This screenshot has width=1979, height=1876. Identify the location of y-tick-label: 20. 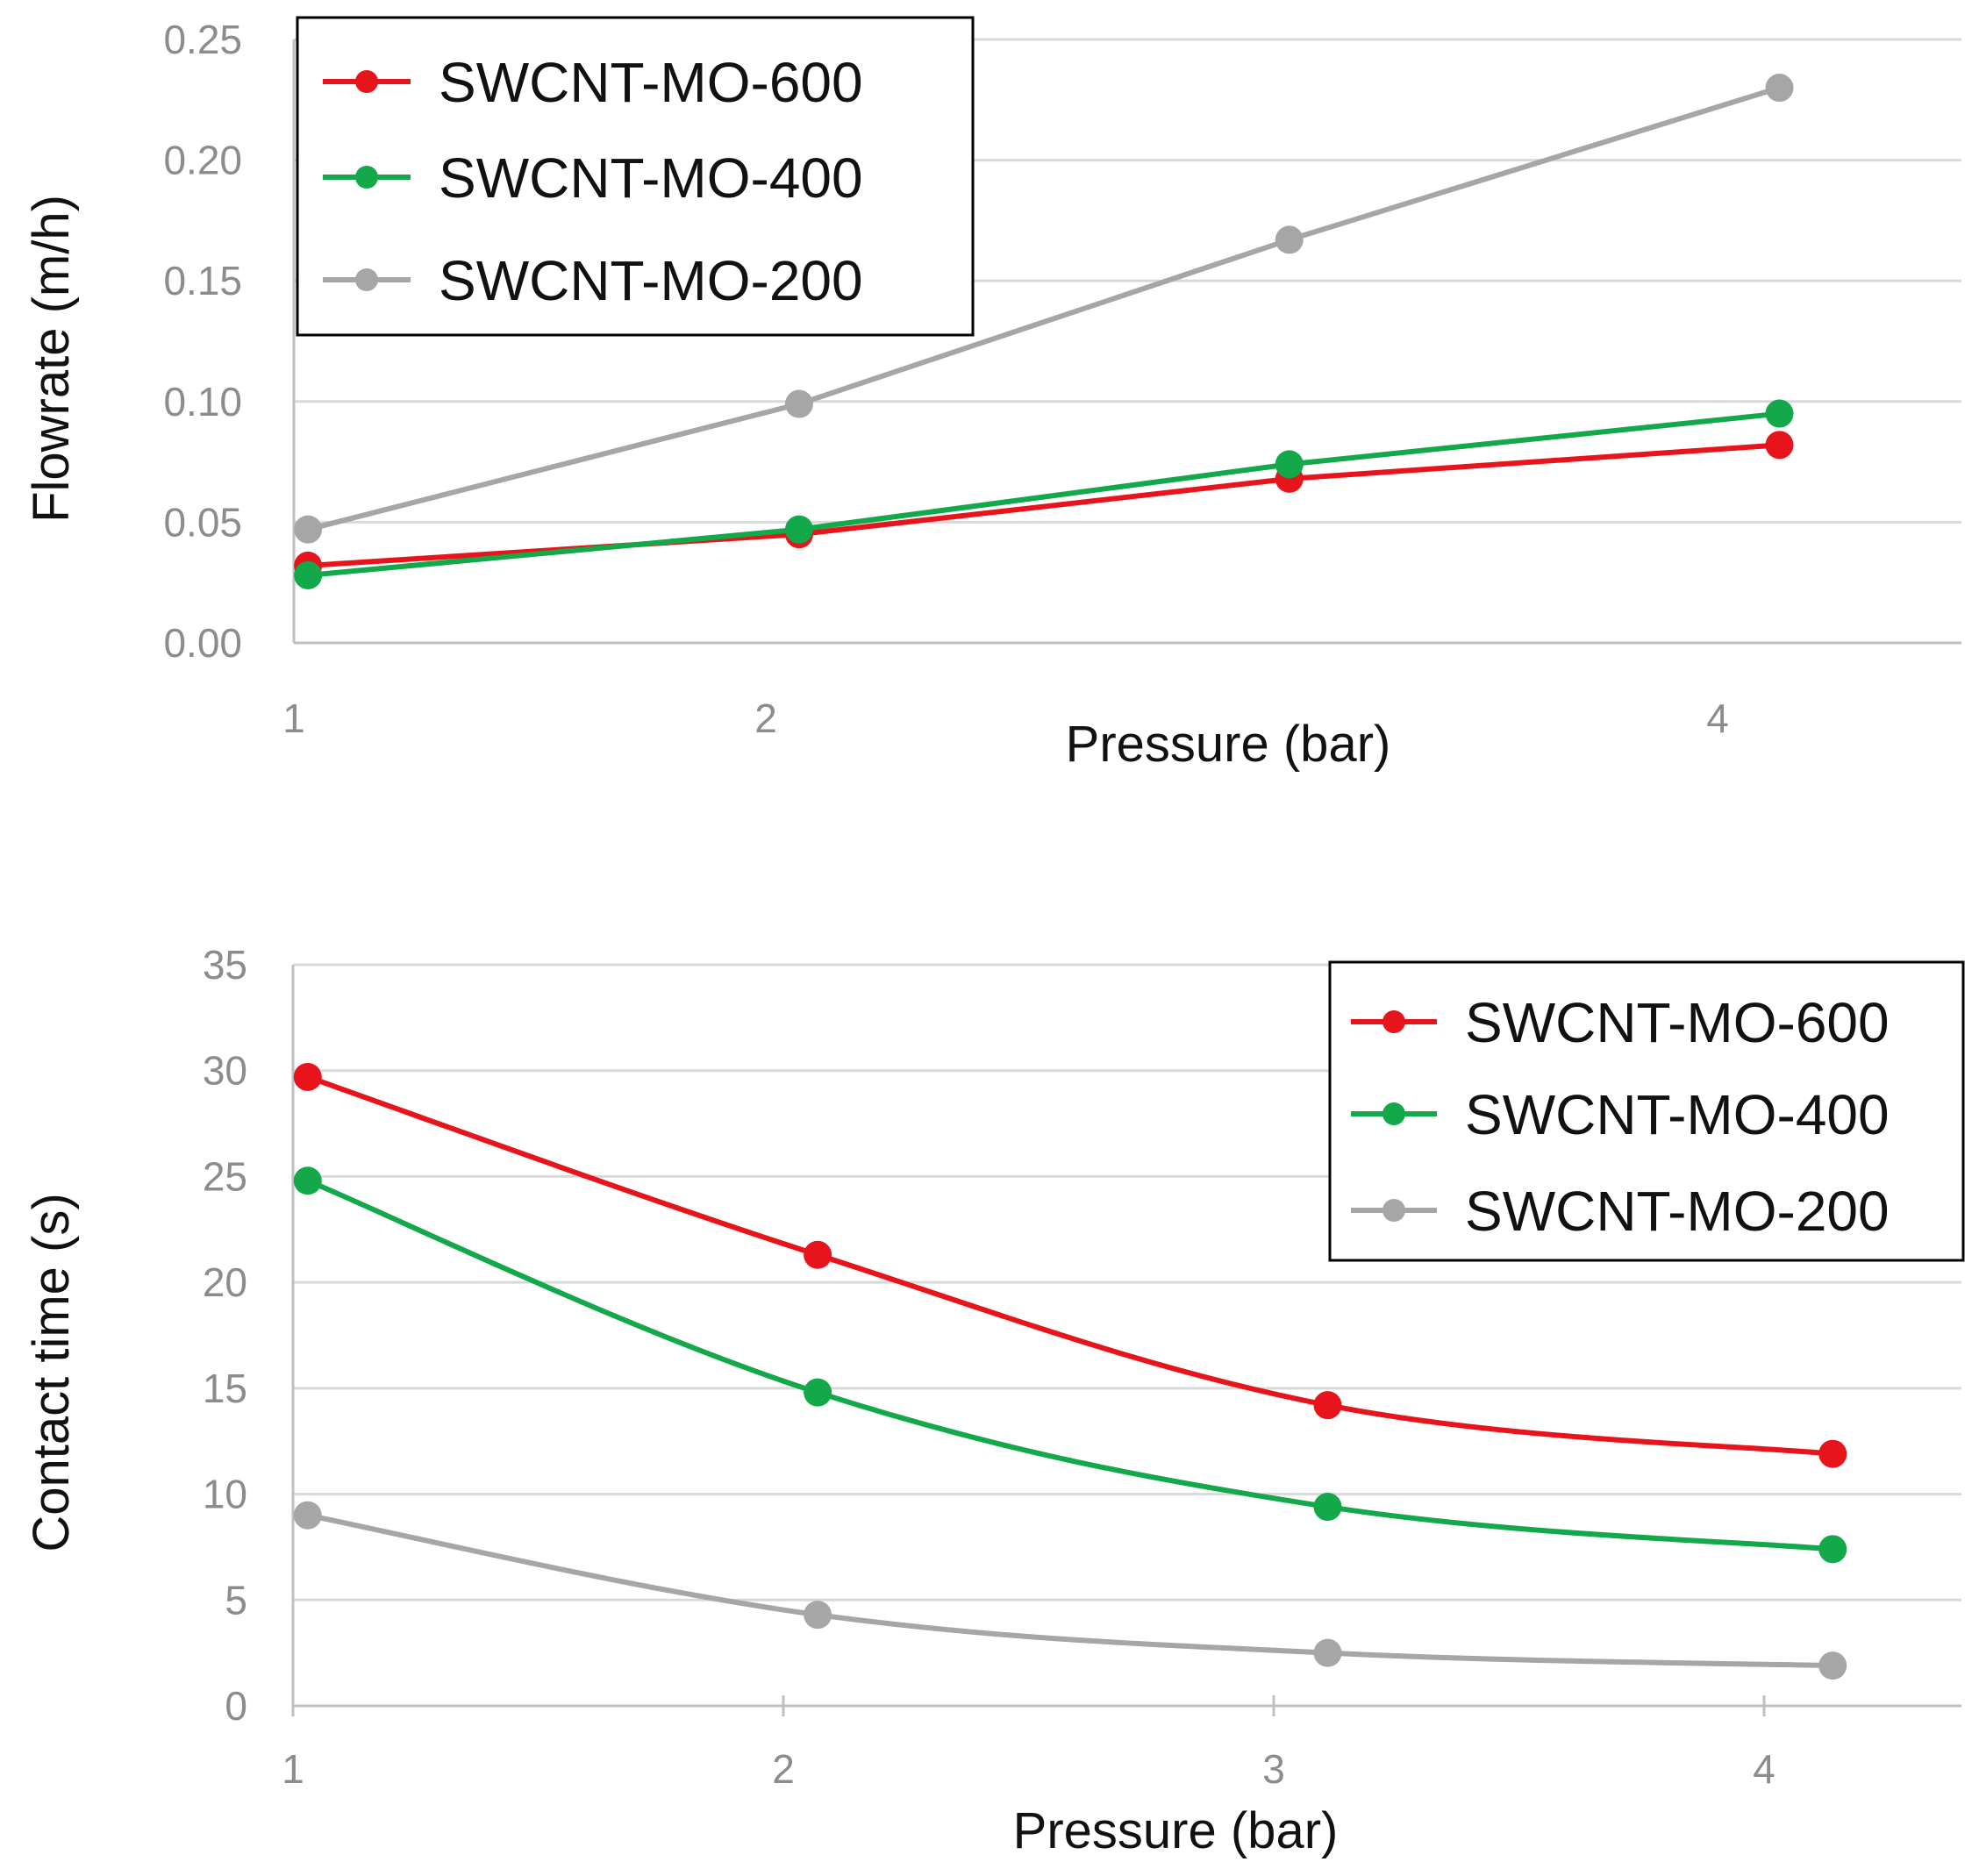
(225, 1282).